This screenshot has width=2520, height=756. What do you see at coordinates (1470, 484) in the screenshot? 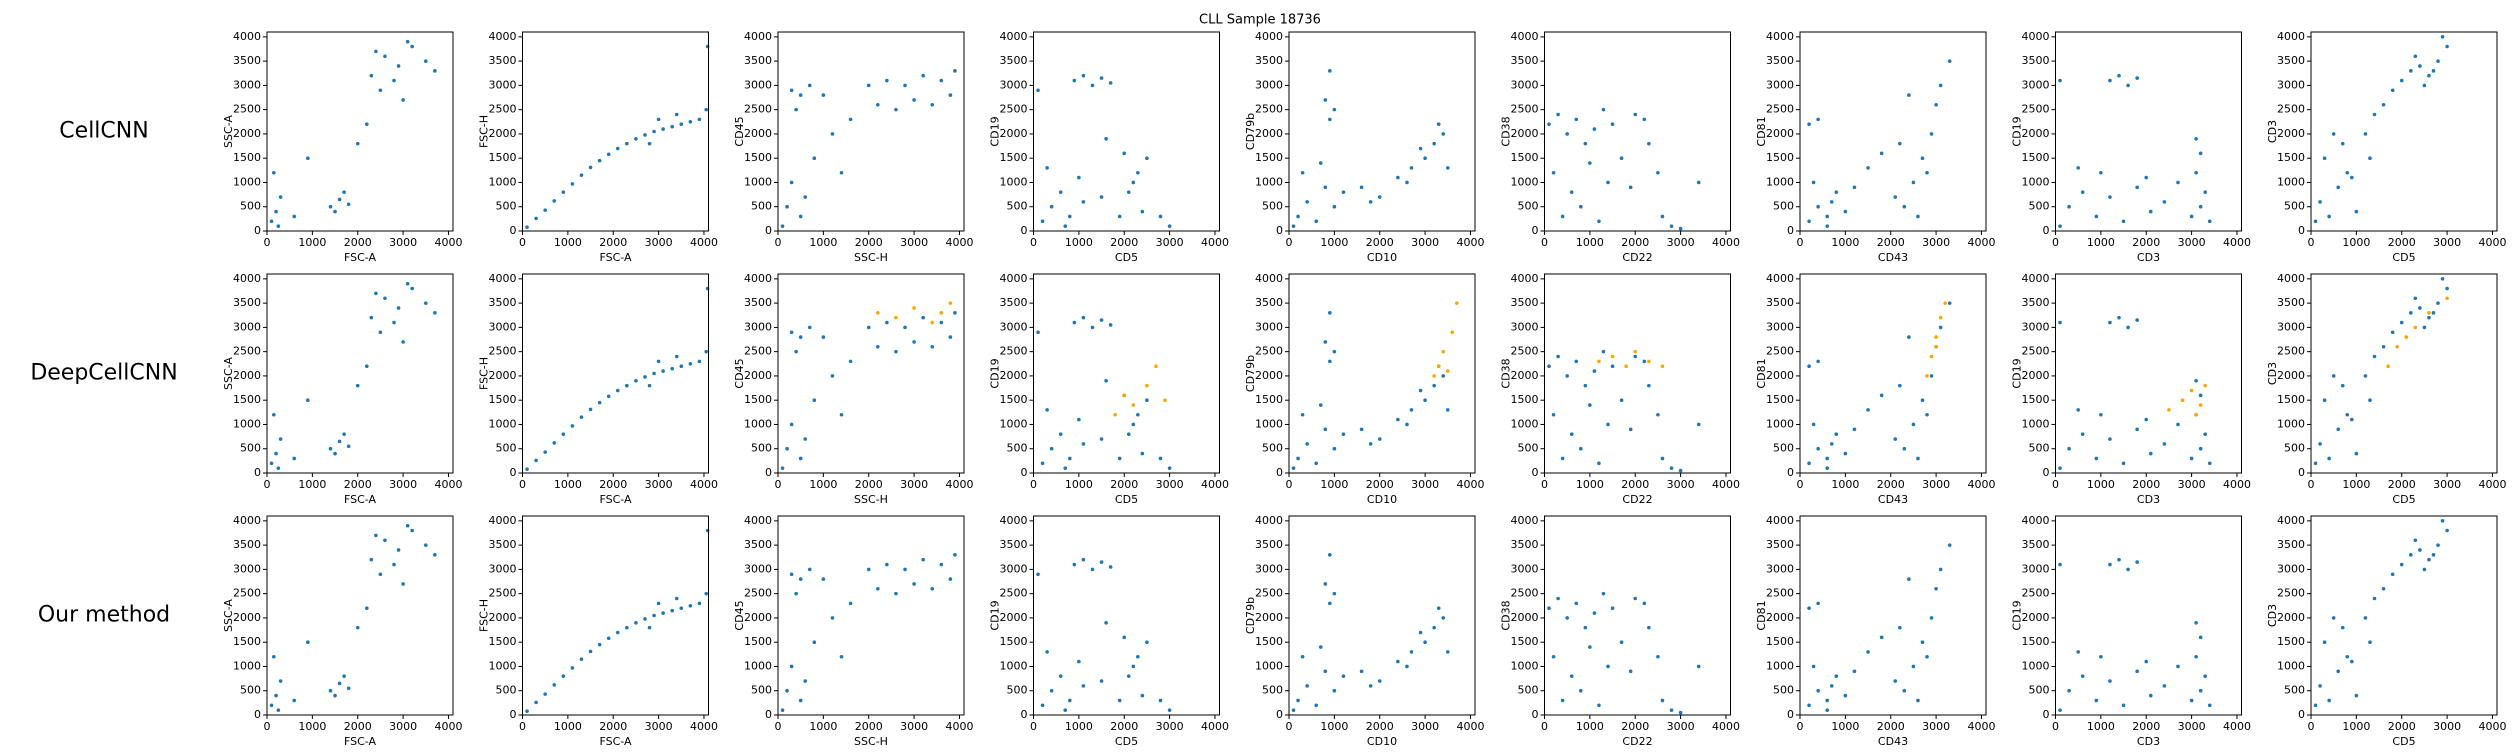
I see `x-tick-label: 4000` at bounding box center [1470, 484].